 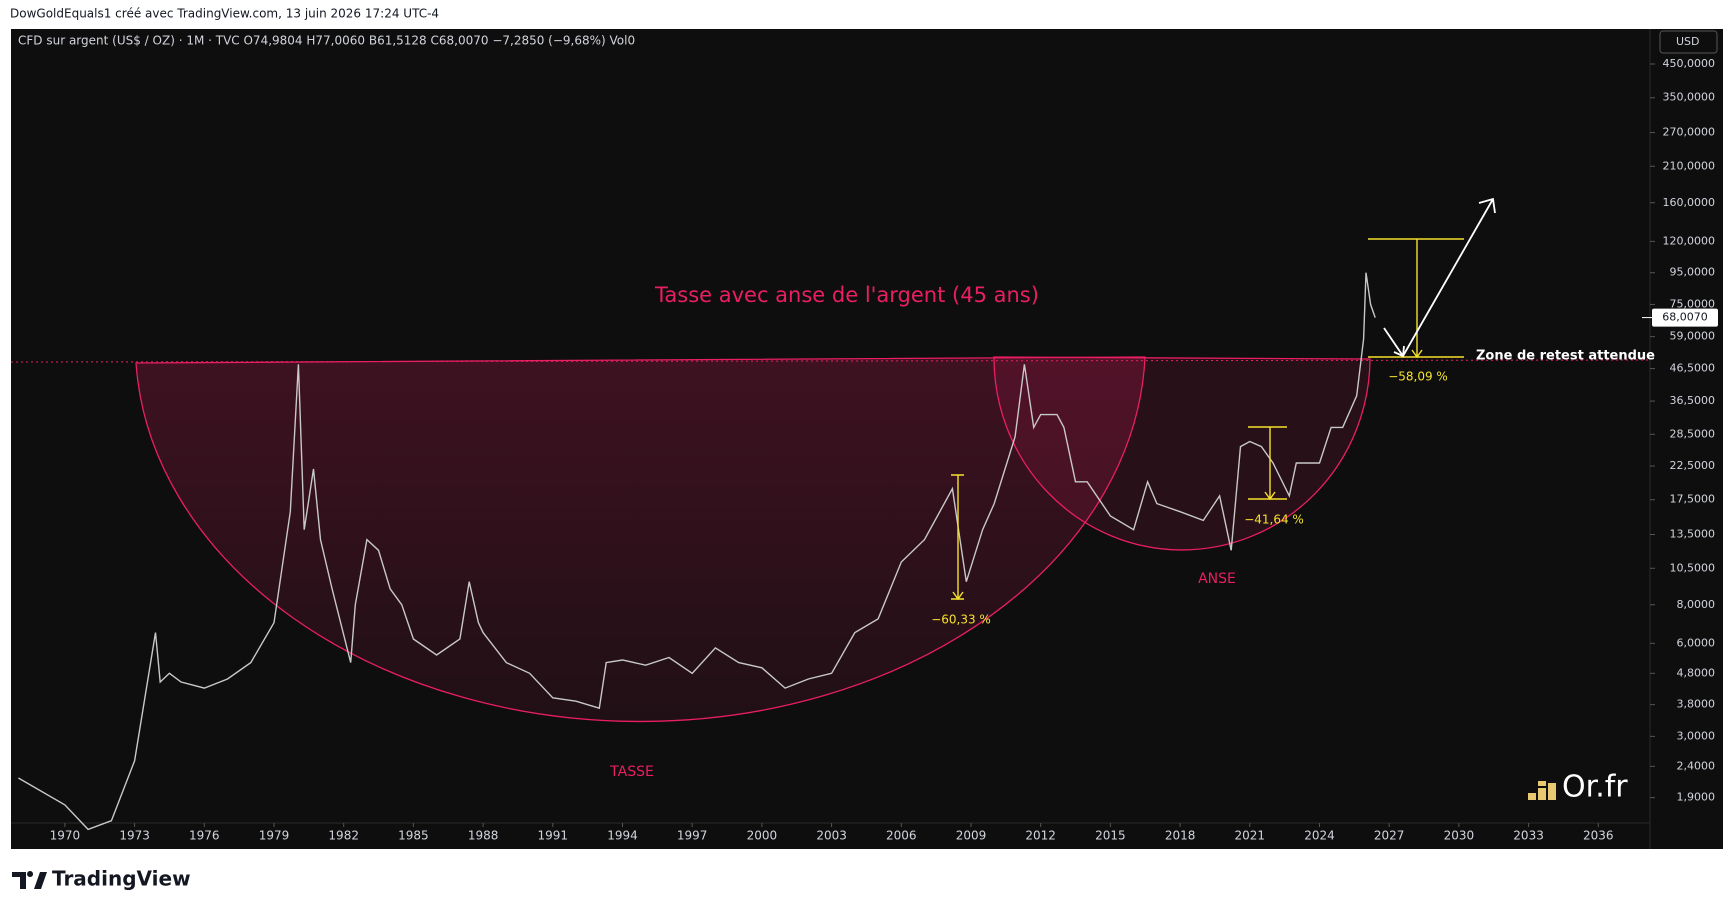 I want to click on y-tick-label: 1,9000, so click(x=1696, y=797).